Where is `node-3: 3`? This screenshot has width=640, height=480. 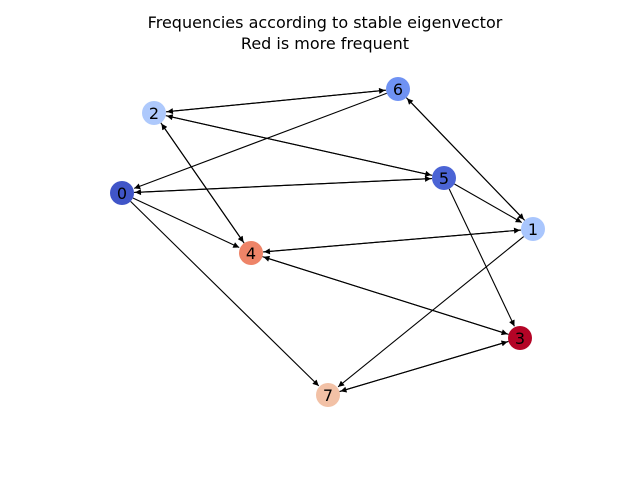
node-3: 3 is located at coordinates (520, 338).